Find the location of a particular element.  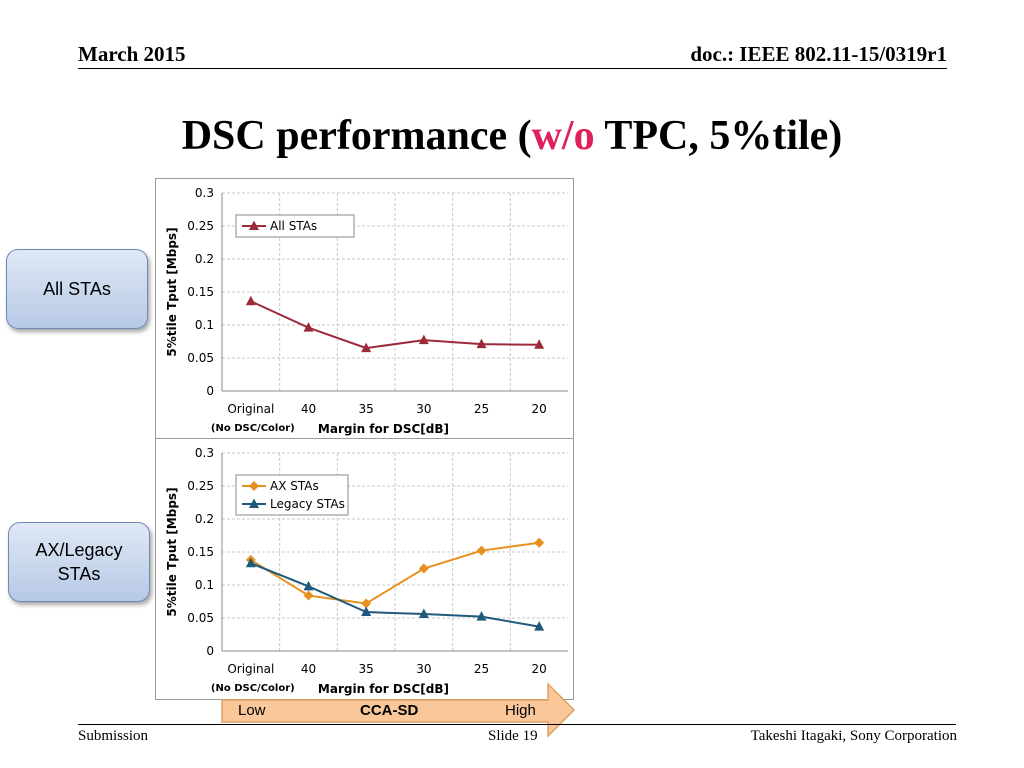

series-ax-stas is located at coordinates (395, 573).